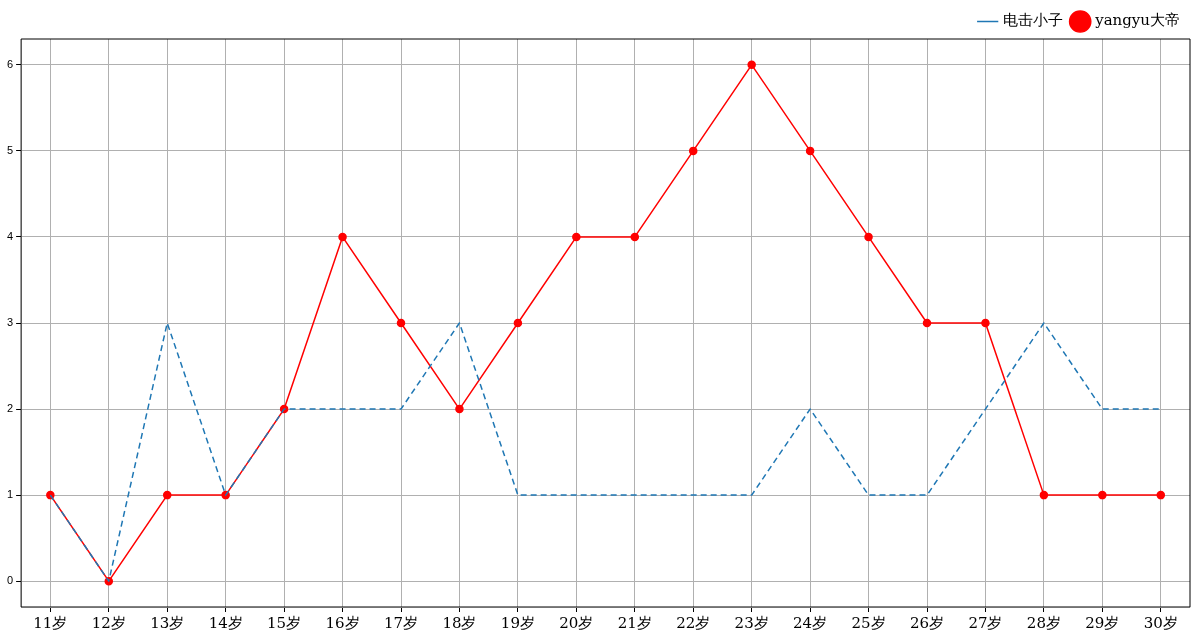 This screenshot has height=640, width=1200. Describe the element at coordinates (985, 622) in the screenshot. I see `x-tick-label: 27岁` at that location.